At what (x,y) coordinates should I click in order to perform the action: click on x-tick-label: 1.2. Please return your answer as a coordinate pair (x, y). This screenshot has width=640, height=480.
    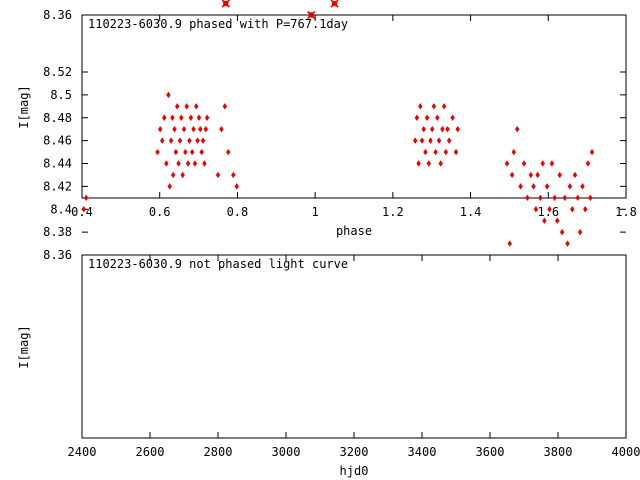
    Looking at the image, I should click on (393, 212).